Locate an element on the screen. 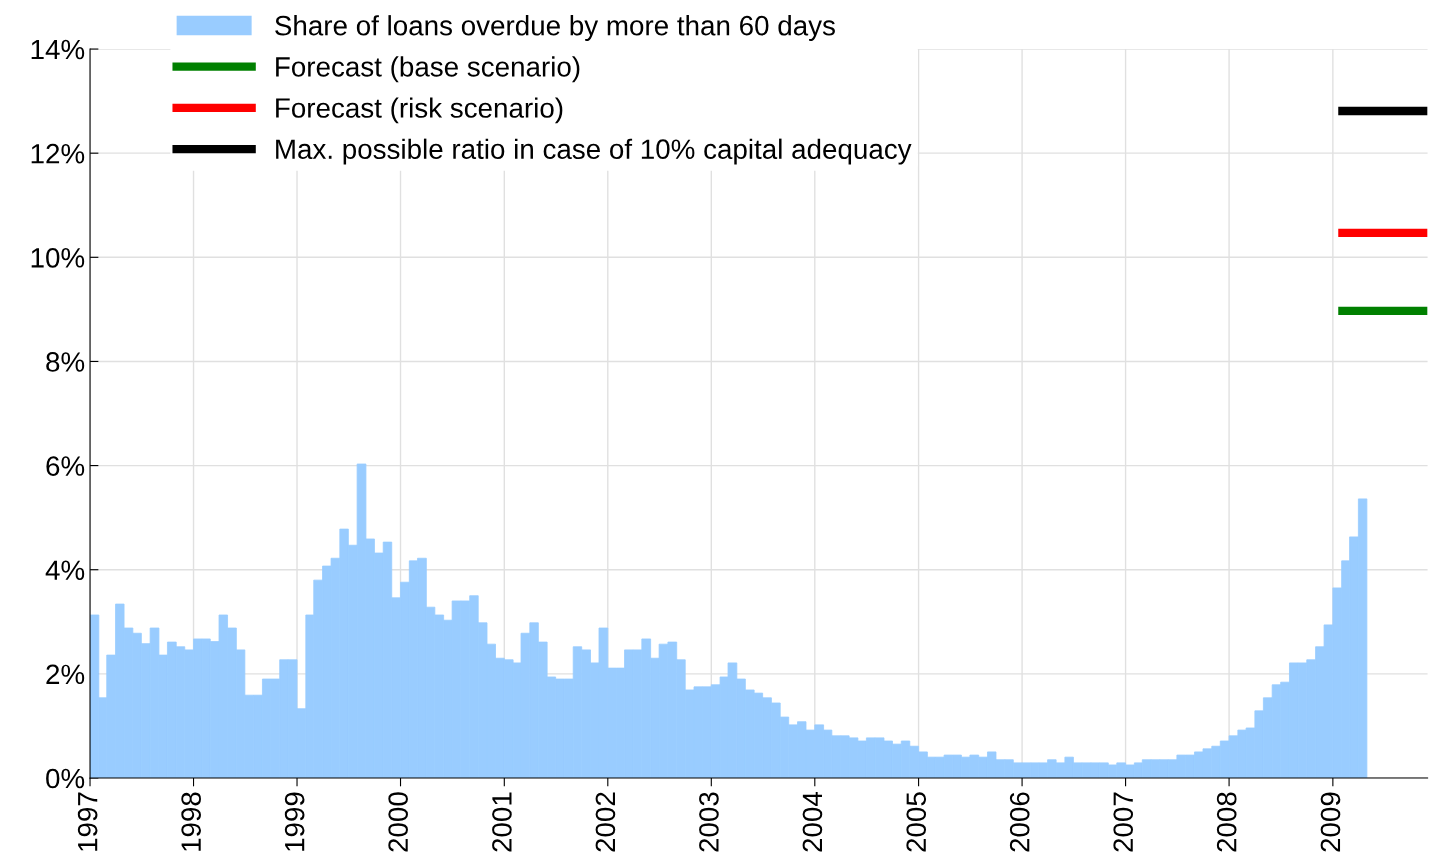  legend-label: Max. possible ratio in case of 10% capital adequacy is located at coordinates (594, 151).